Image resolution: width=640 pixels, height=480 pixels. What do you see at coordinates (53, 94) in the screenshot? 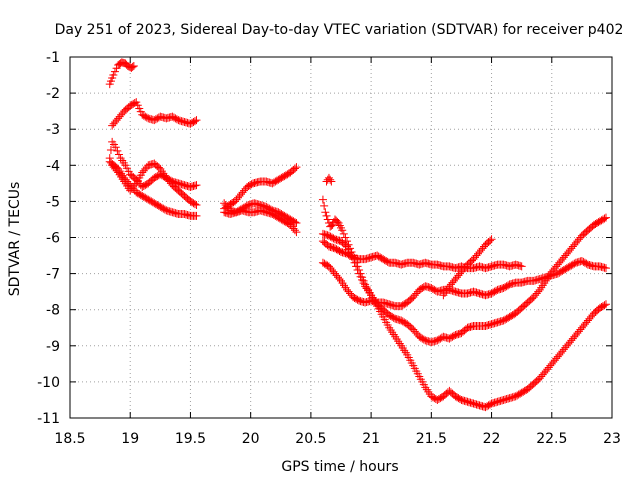
I see `y-tick-label: -2` at bounding box center [53, 94].